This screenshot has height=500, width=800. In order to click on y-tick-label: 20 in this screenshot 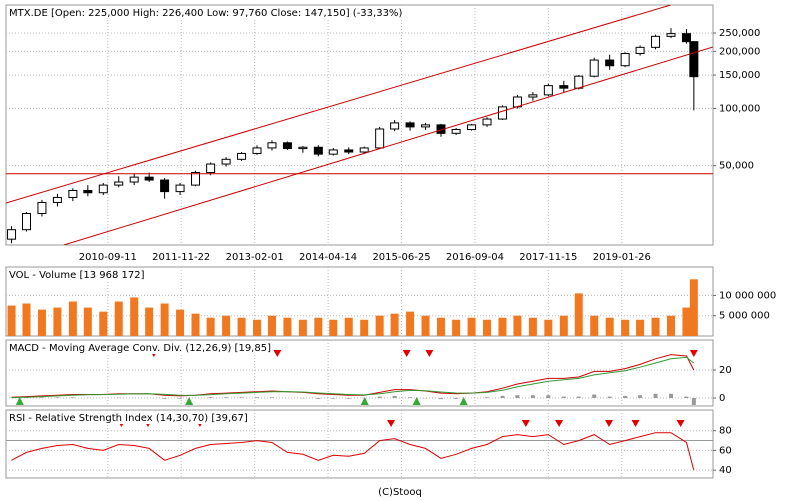, I will do `click(725, 370)`.